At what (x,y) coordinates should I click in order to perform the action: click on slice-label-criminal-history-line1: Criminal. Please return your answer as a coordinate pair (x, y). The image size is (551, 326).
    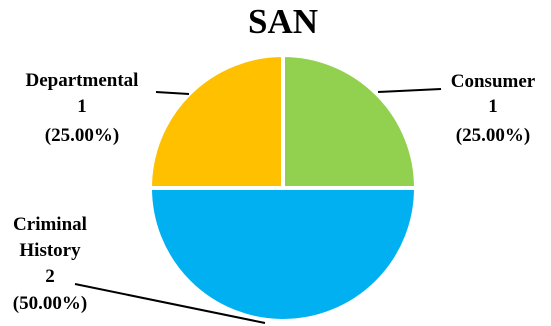
    Looking at the image, I should click on (50, 224).